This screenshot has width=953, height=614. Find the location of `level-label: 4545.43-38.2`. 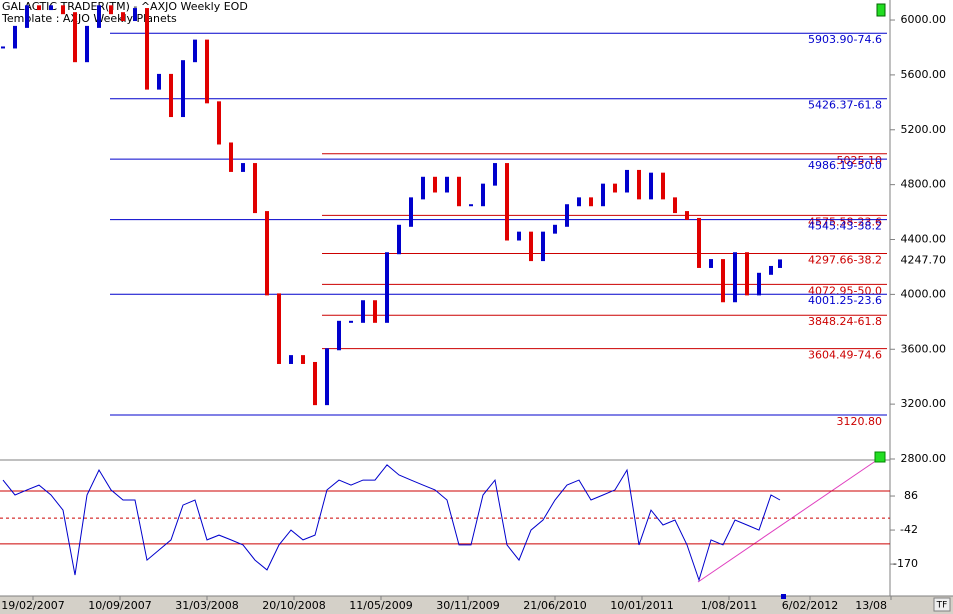

level-label: 4545.43-38.2 is located at coordinates (845, 226).